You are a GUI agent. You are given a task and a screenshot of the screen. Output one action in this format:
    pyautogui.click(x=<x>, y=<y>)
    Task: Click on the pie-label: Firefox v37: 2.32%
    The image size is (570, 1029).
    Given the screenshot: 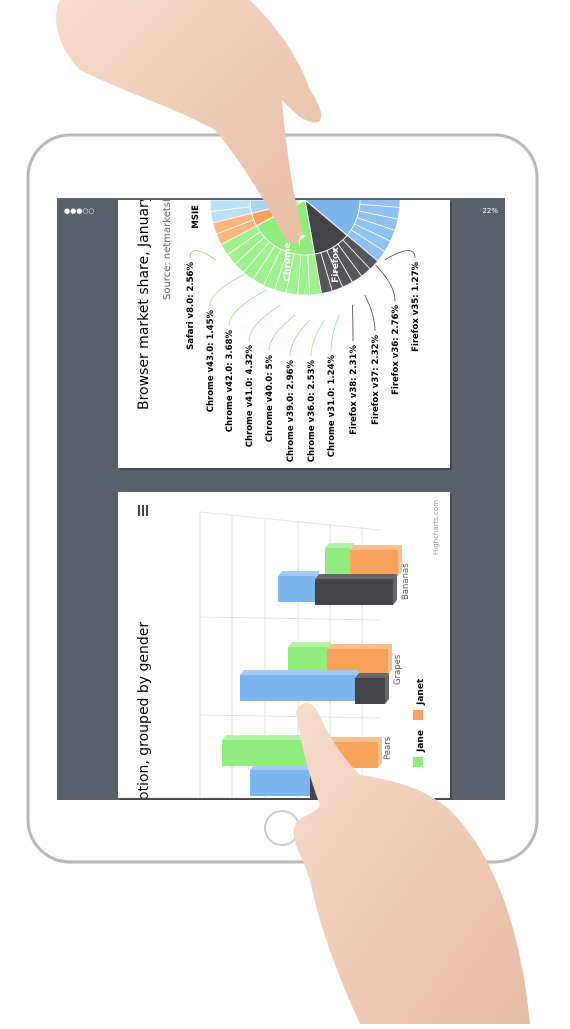 What is the action you would take?
    pyautogui.click(x=376, y=380)
    